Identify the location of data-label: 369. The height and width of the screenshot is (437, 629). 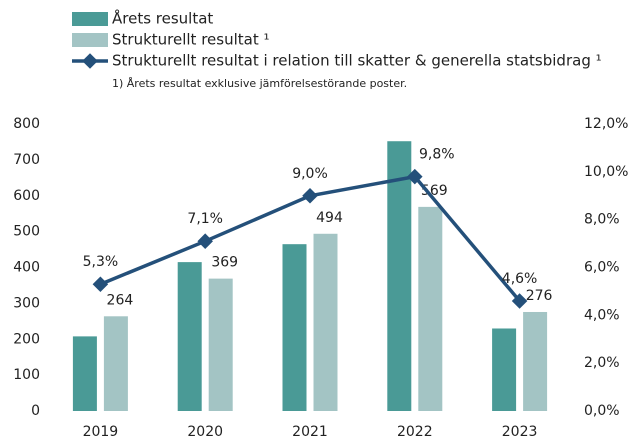
(224, 263).